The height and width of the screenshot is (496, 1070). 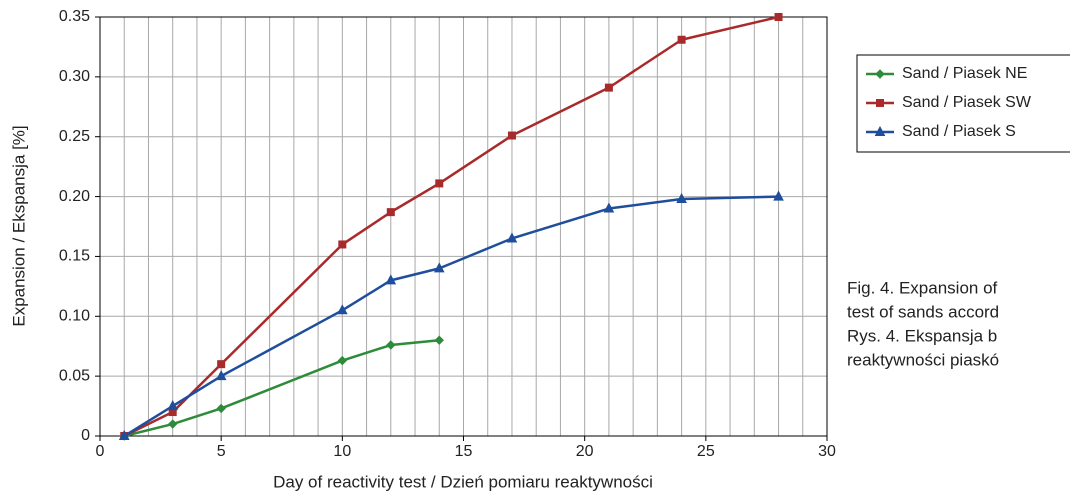 What do you see at coordinates (464, 451) in the screenshot?
I see `x-tick-label: 15` at bounding box center [464, 451].